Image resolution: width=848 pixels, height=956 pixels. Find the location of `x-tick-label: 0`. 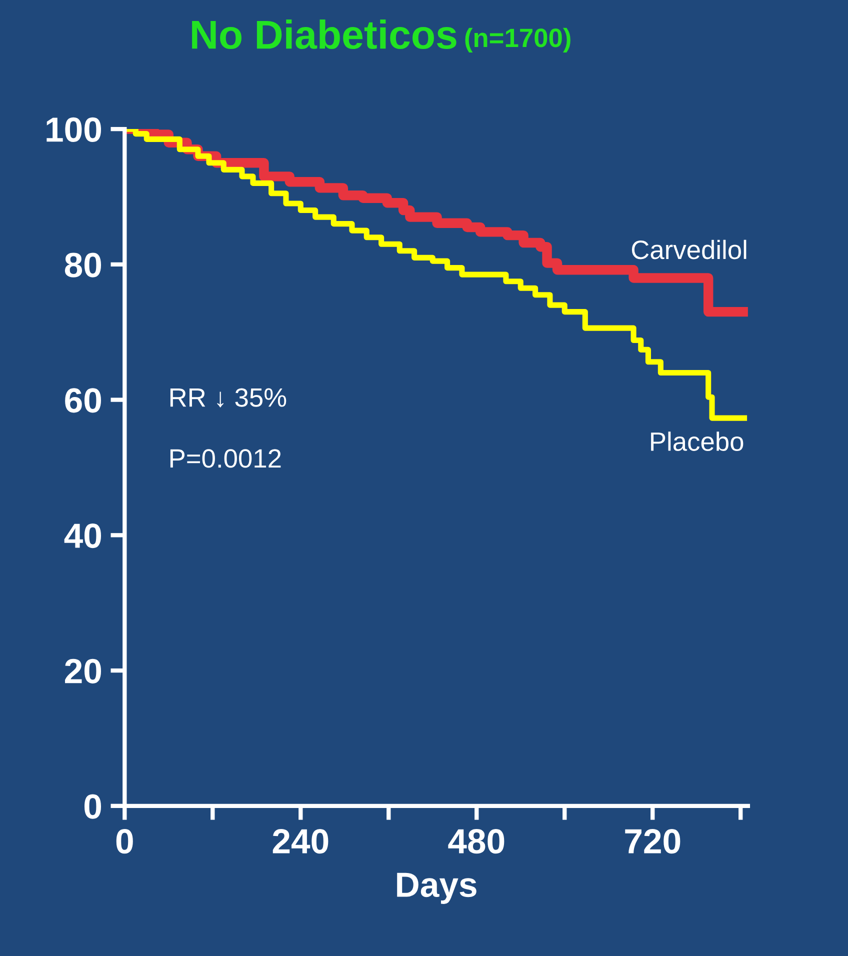

x-tick-label: 0 is located at coordinates (124, 841).